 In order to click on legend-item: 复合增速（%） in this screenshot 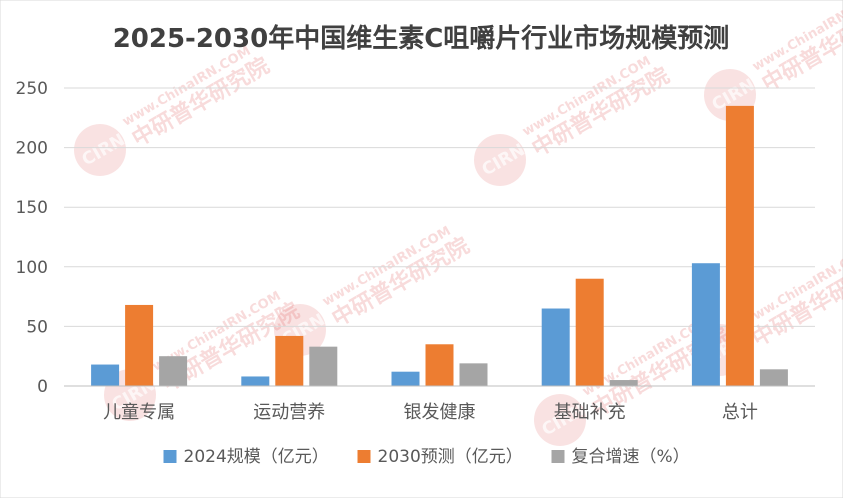, I will do `click(620, 457)`.